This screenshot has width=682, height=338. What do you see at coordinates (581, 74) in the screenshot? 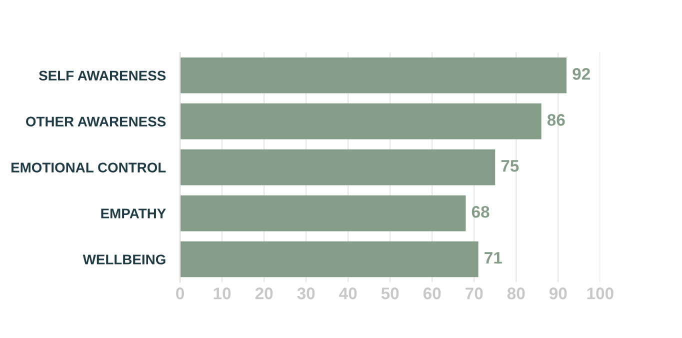
I see `data-label: 92` at bounding box center [581, 74].